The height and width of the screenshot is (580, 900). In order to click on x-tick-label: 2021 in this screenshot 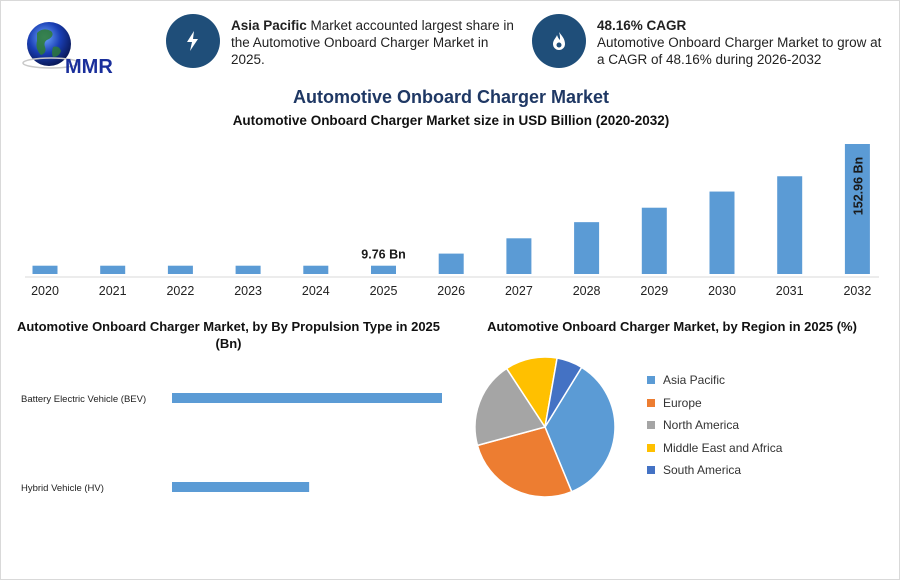, I will do `click(113, 291)`.